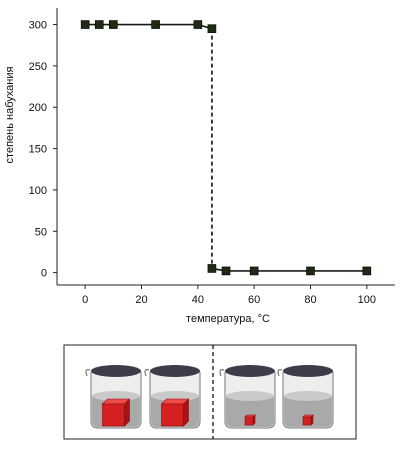 This screenshot has height=450, width=405. I want to click on y-tick-label: 250, so click(38, 67).